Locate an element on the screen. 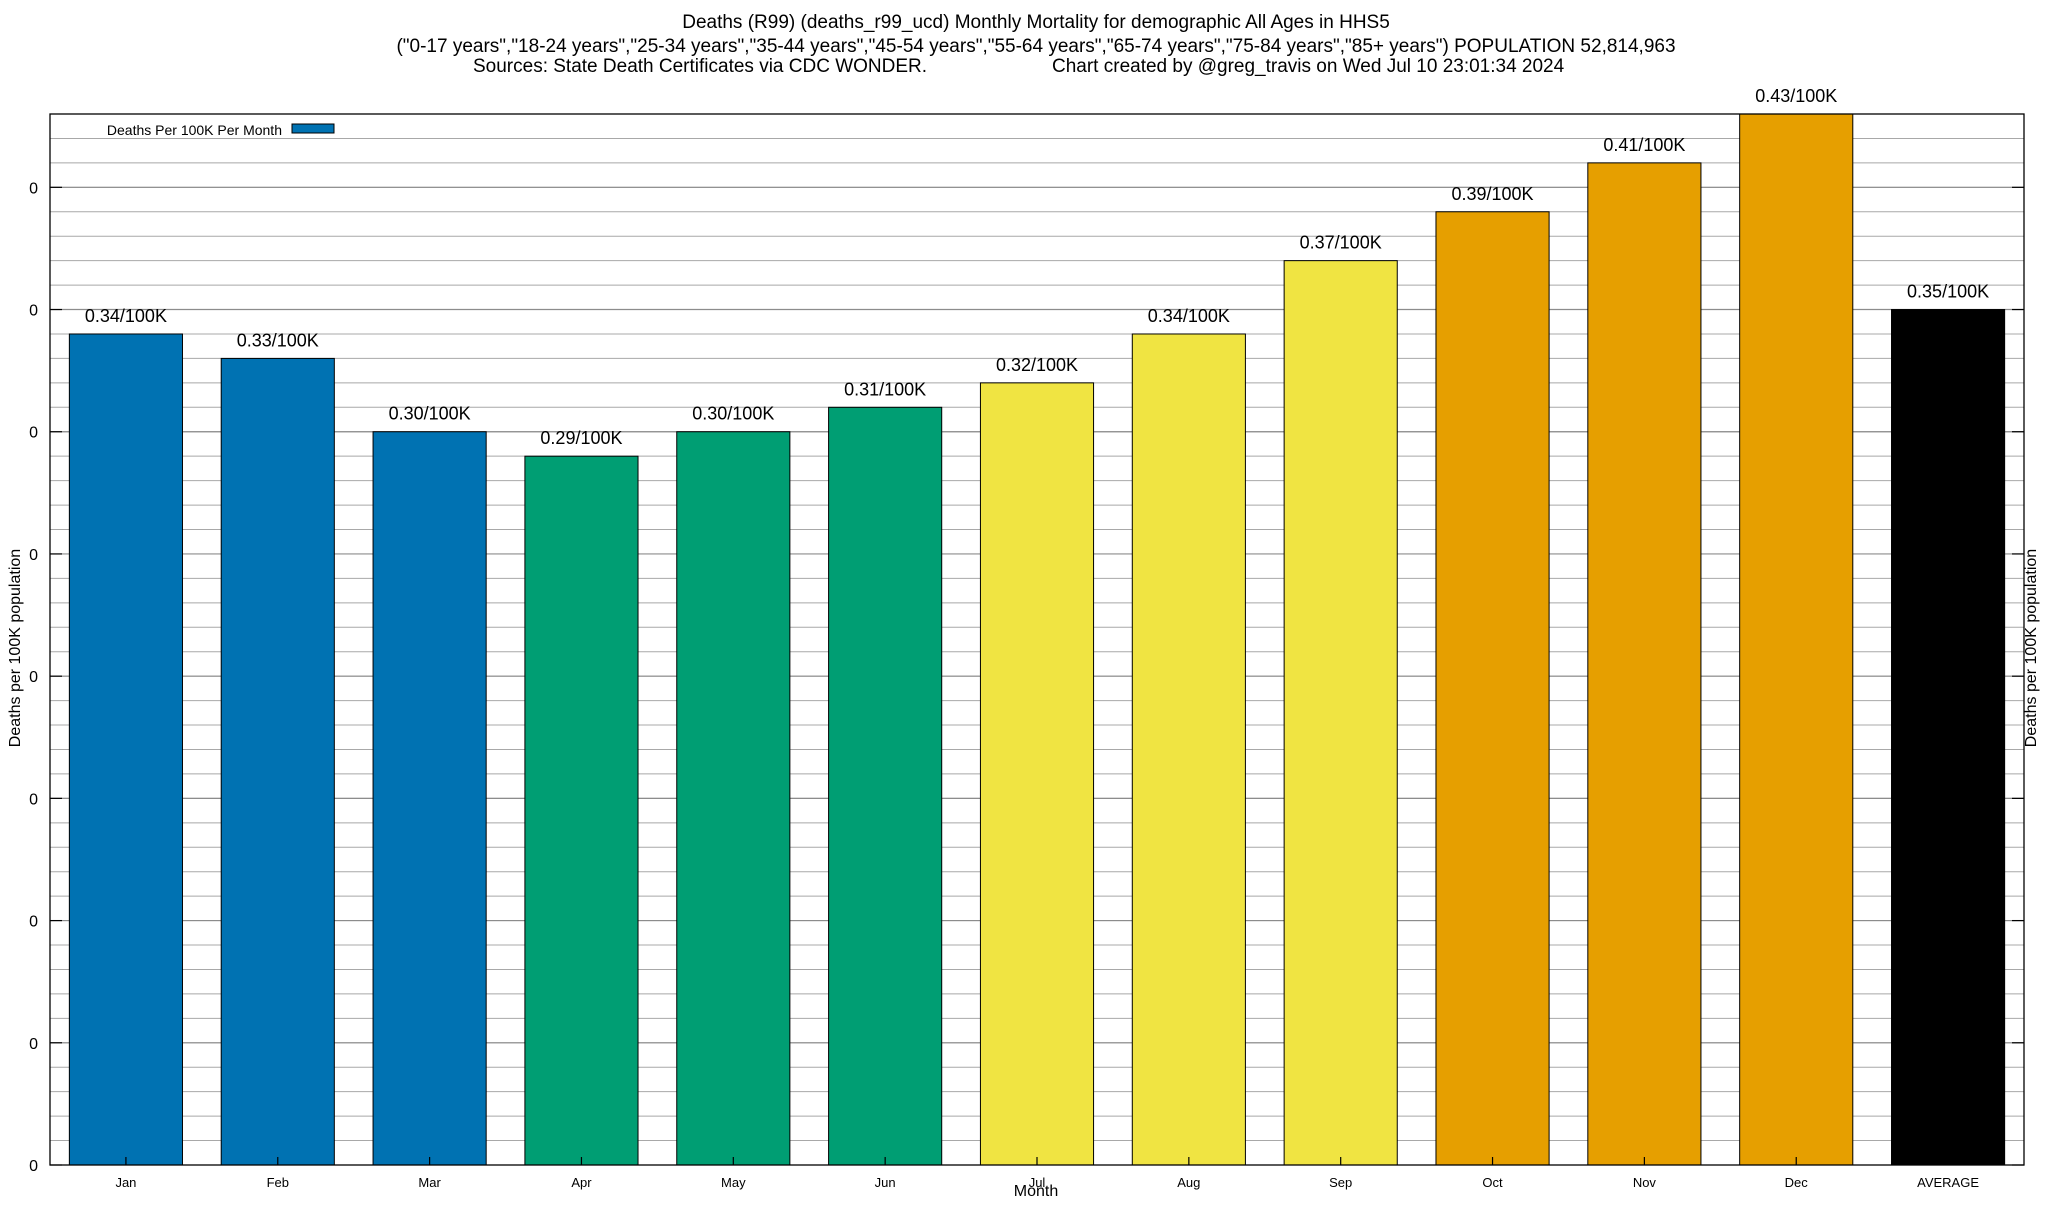 The image size is (2048, 1205). bar-data-label: 0.32/100K is located at coordinates (1037, 365).